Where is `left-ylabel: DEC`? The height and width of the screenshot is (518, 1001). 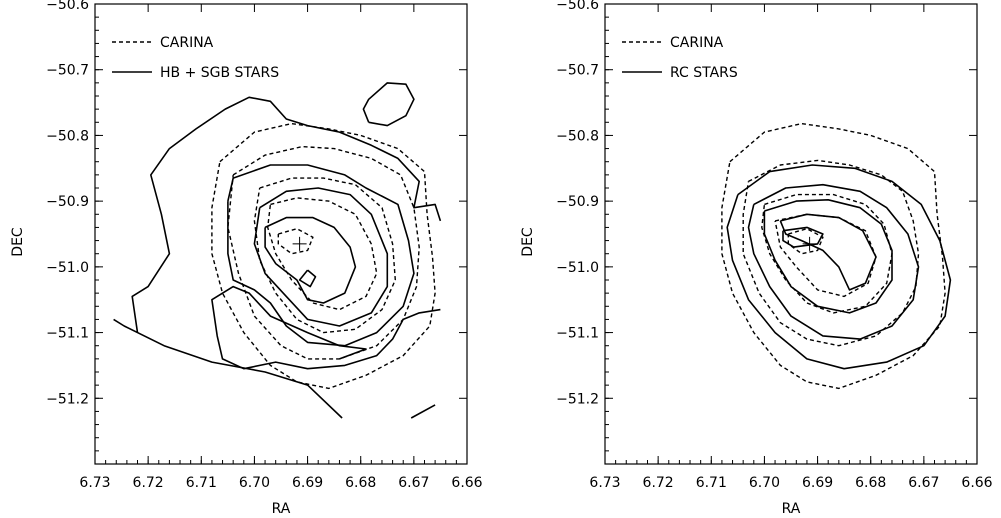
left-ylabel: DEC is located at coordinates (18, 242).